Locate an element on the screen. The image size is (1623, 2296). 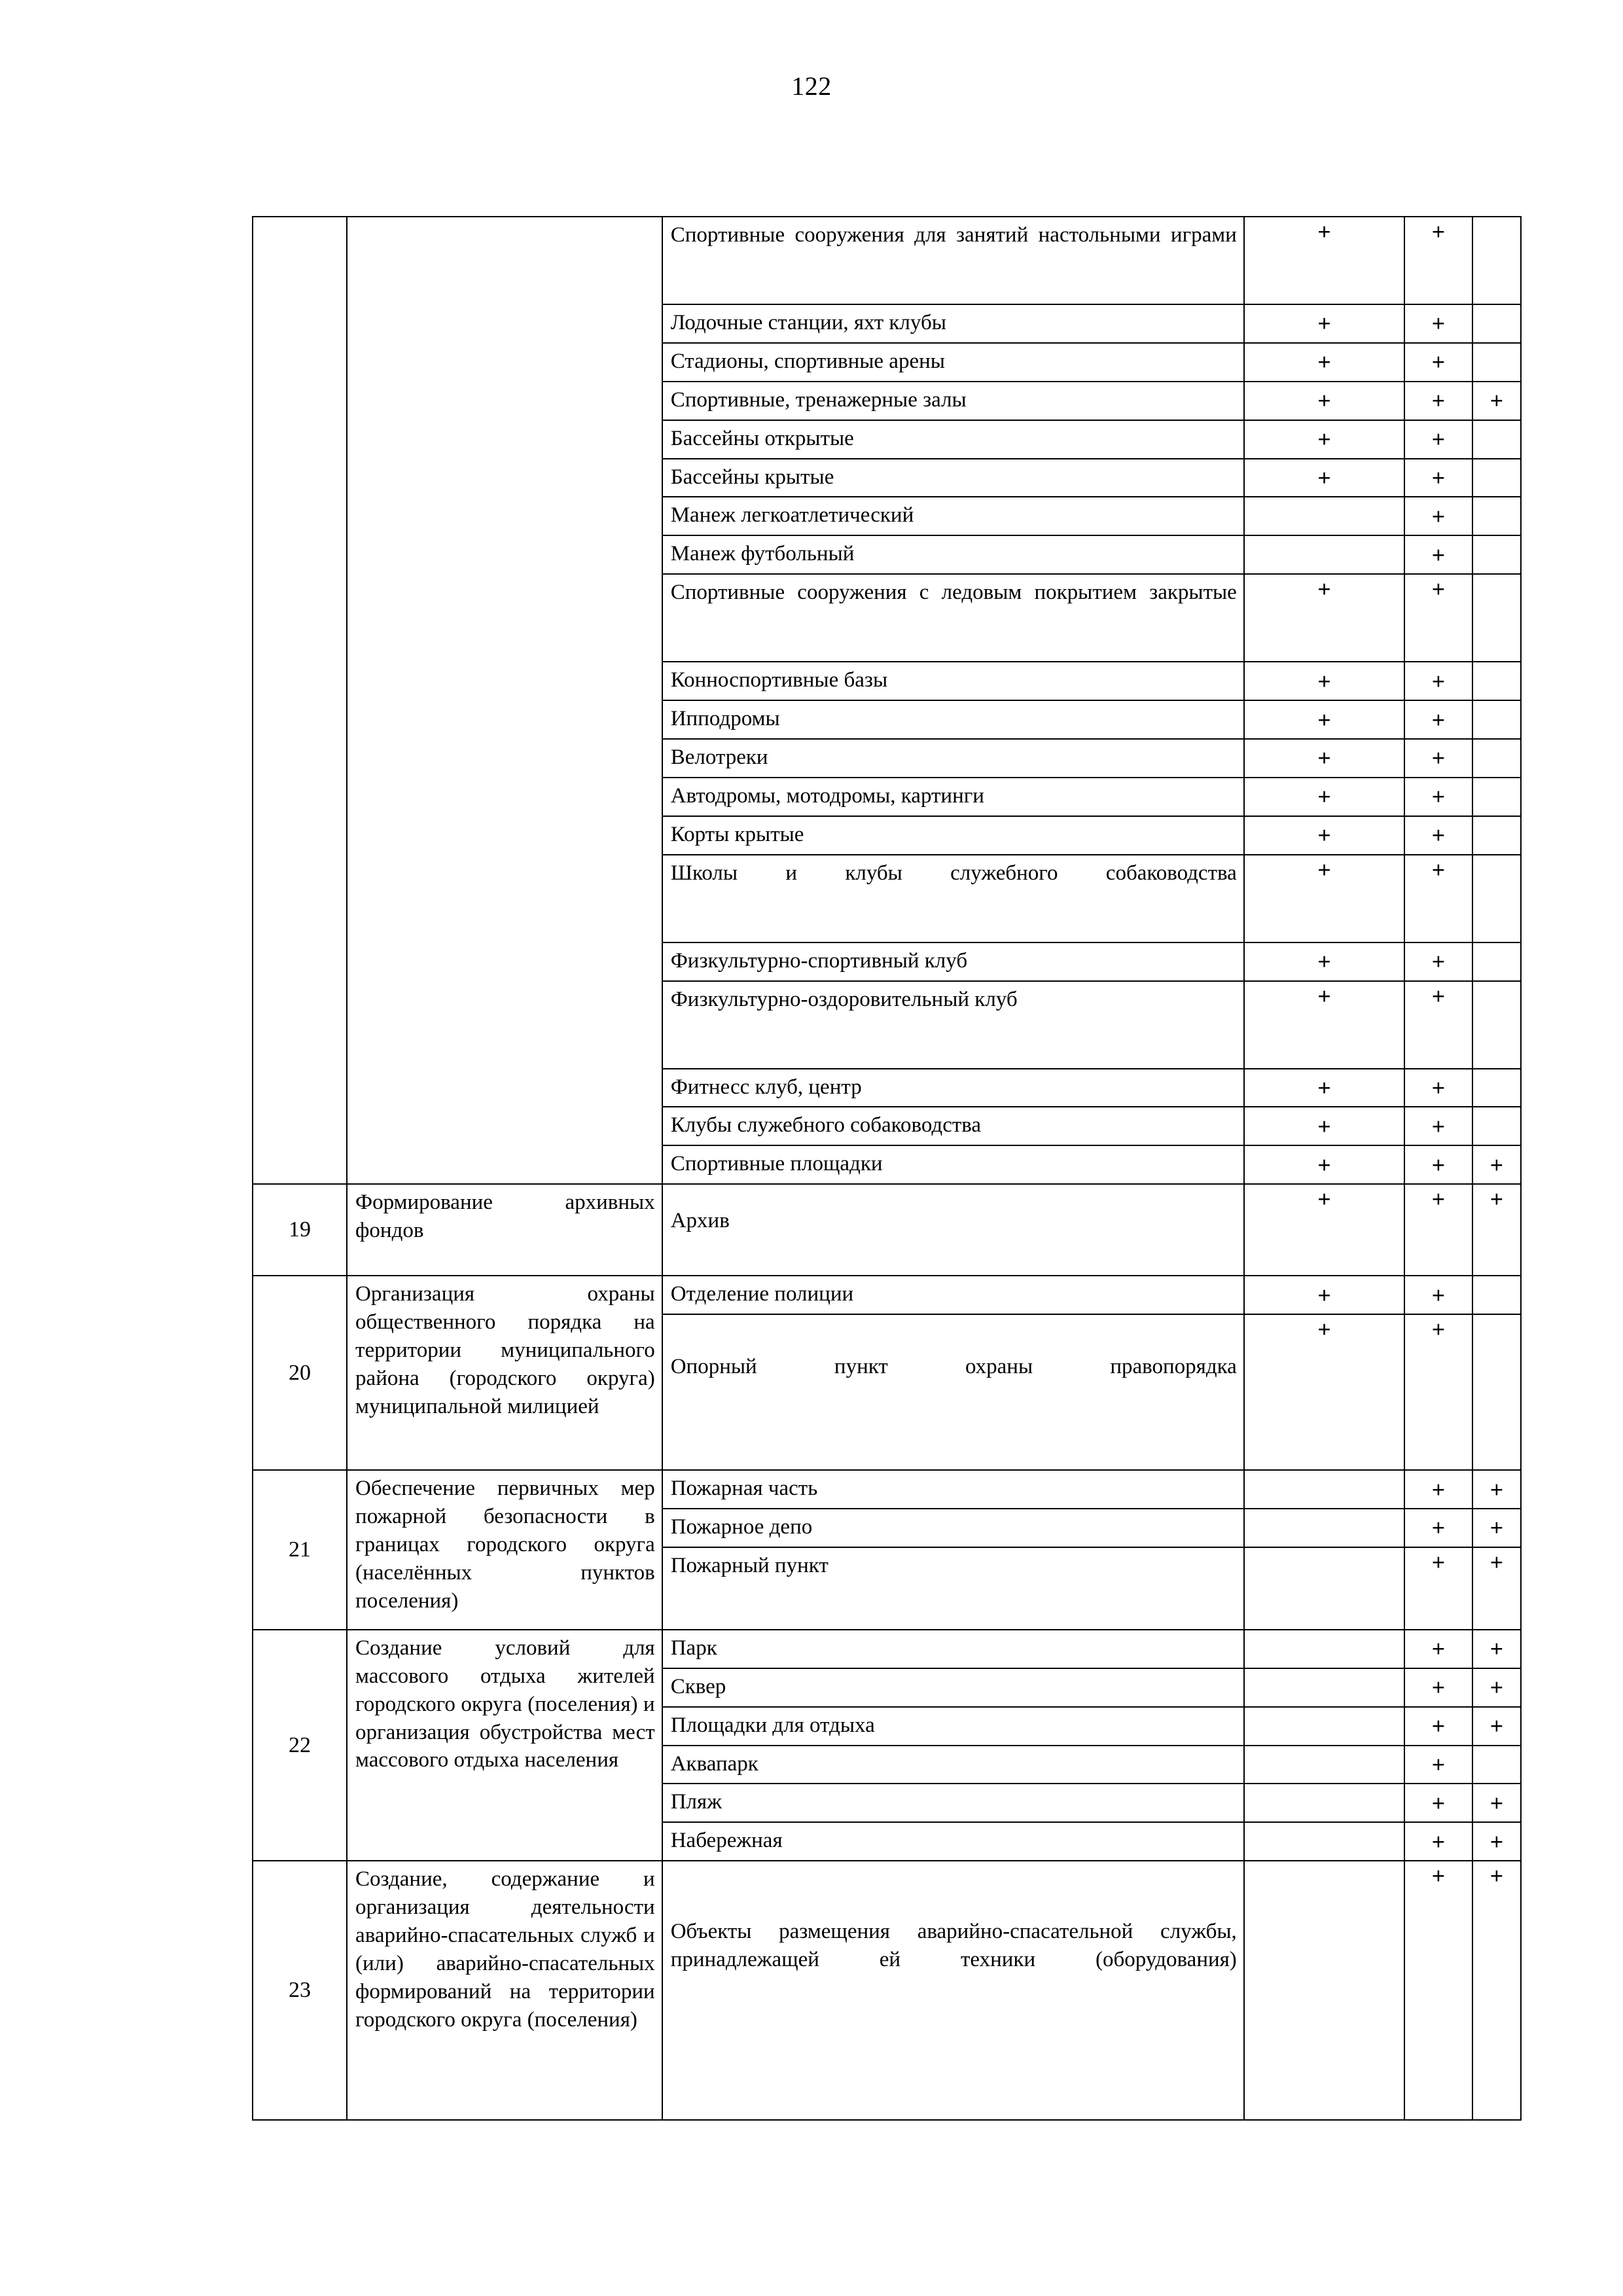
table-row: Физкультурно-оздоровительный клуб + + is located at coordinates (888, 1024).